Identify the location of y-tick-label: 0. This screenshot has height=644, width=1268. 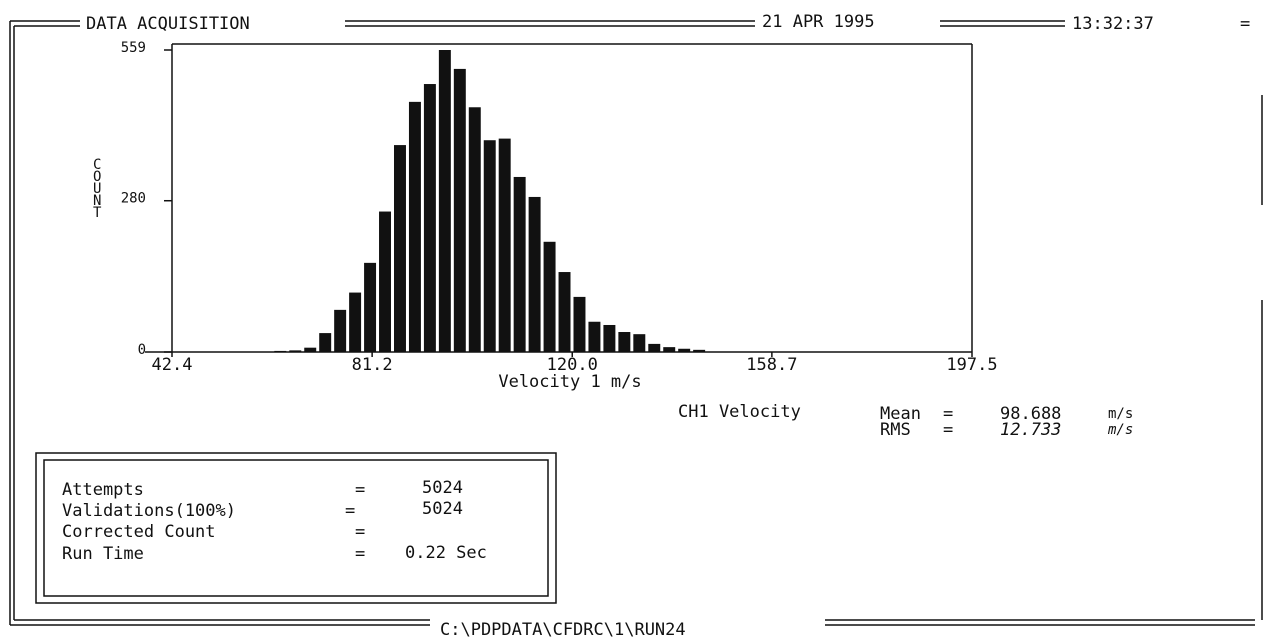
(142, 350).